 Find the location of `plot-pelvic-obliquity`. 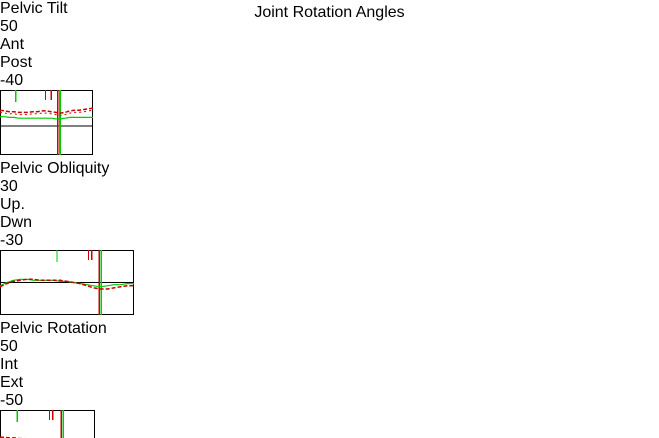

plot-pelvic-obliquity is located at coordinates (67, 282).